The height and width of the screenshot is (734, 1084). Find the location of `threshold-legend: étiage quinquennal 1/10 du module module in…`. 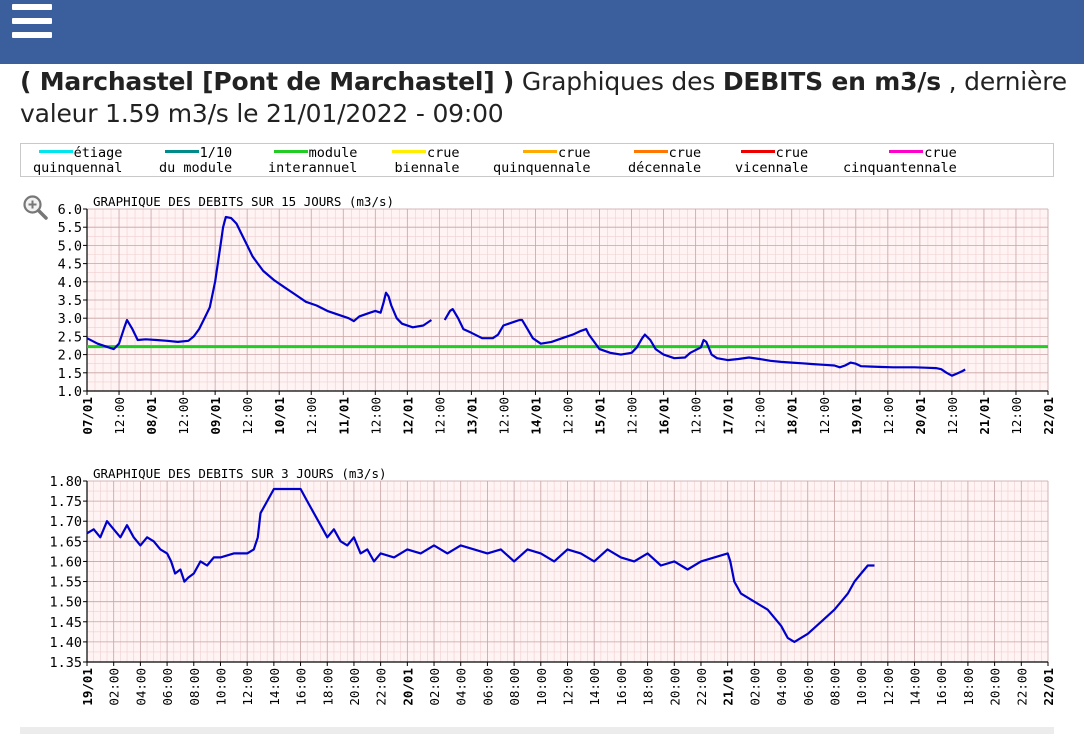

threshold-legend: étiage quinquennal 1/10 du module module in… is located at coordinates (537, 160).